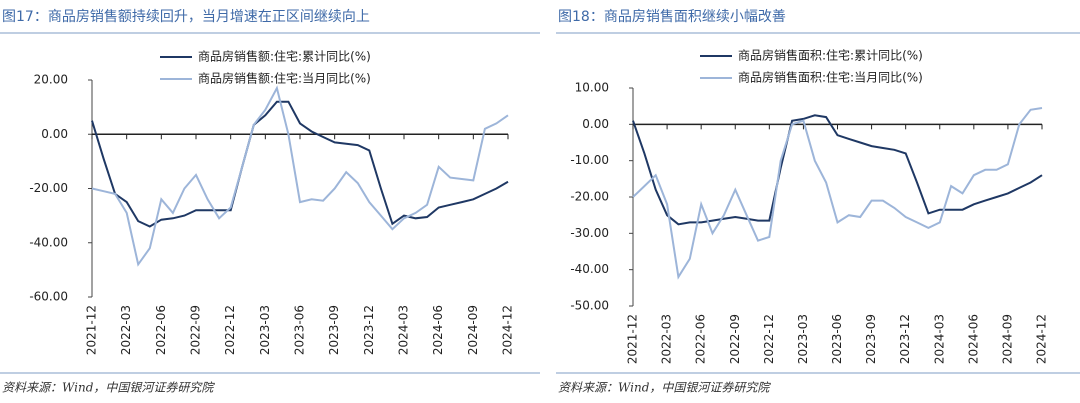 Image resolution: width=1080 pixels, height=403 pixels. What do you see at coordinates (51, 80) in the screenshot?
I see `y-tick-label: 20.00` at bounding box center [51, 80].